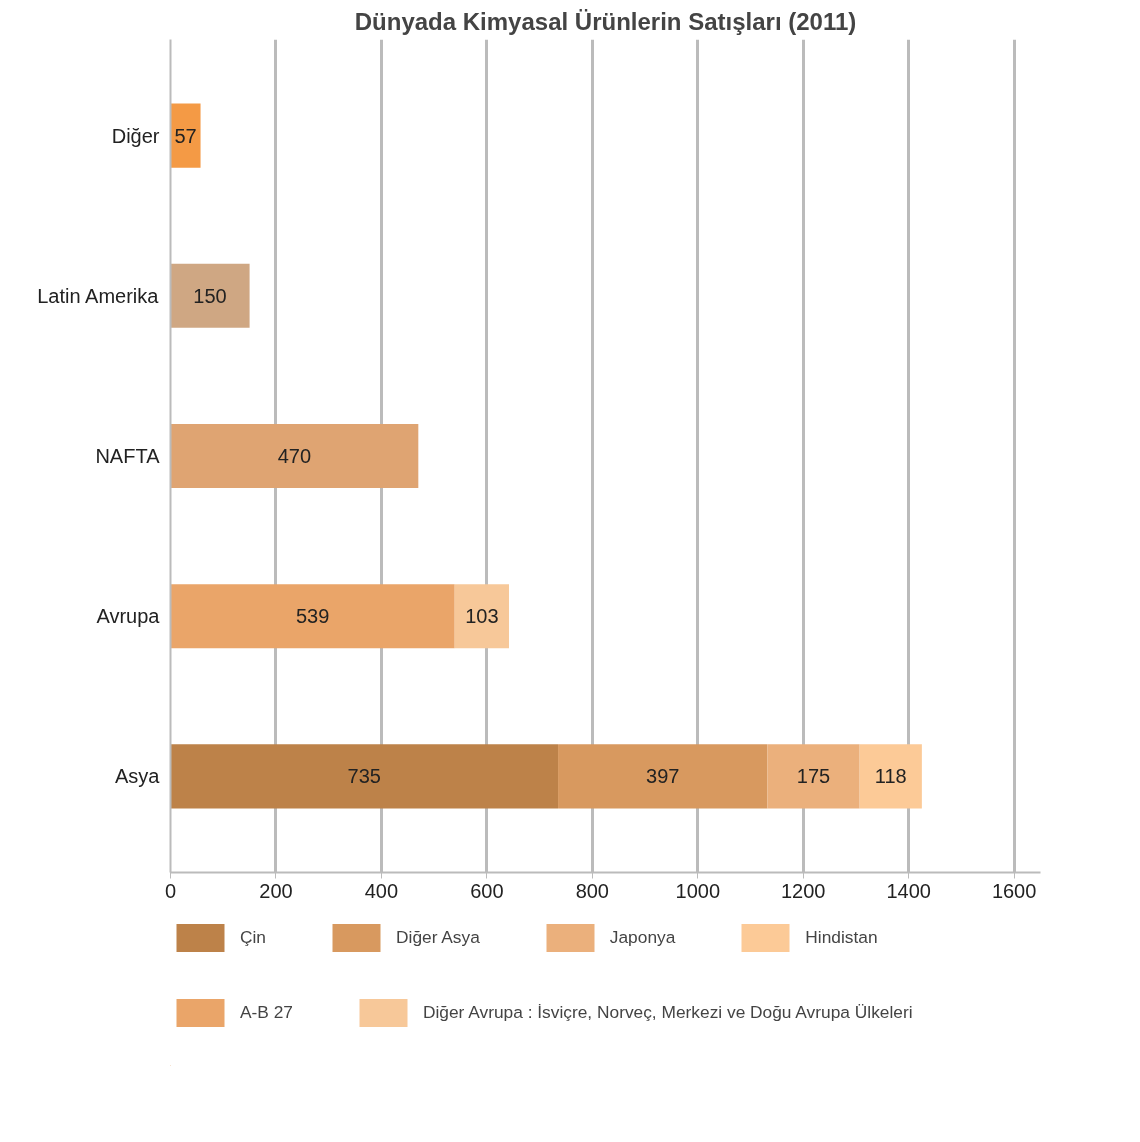  Describe the element at coordinates (698, 890) in the screenshot. I see `x-tick-label: 1000` at that location.